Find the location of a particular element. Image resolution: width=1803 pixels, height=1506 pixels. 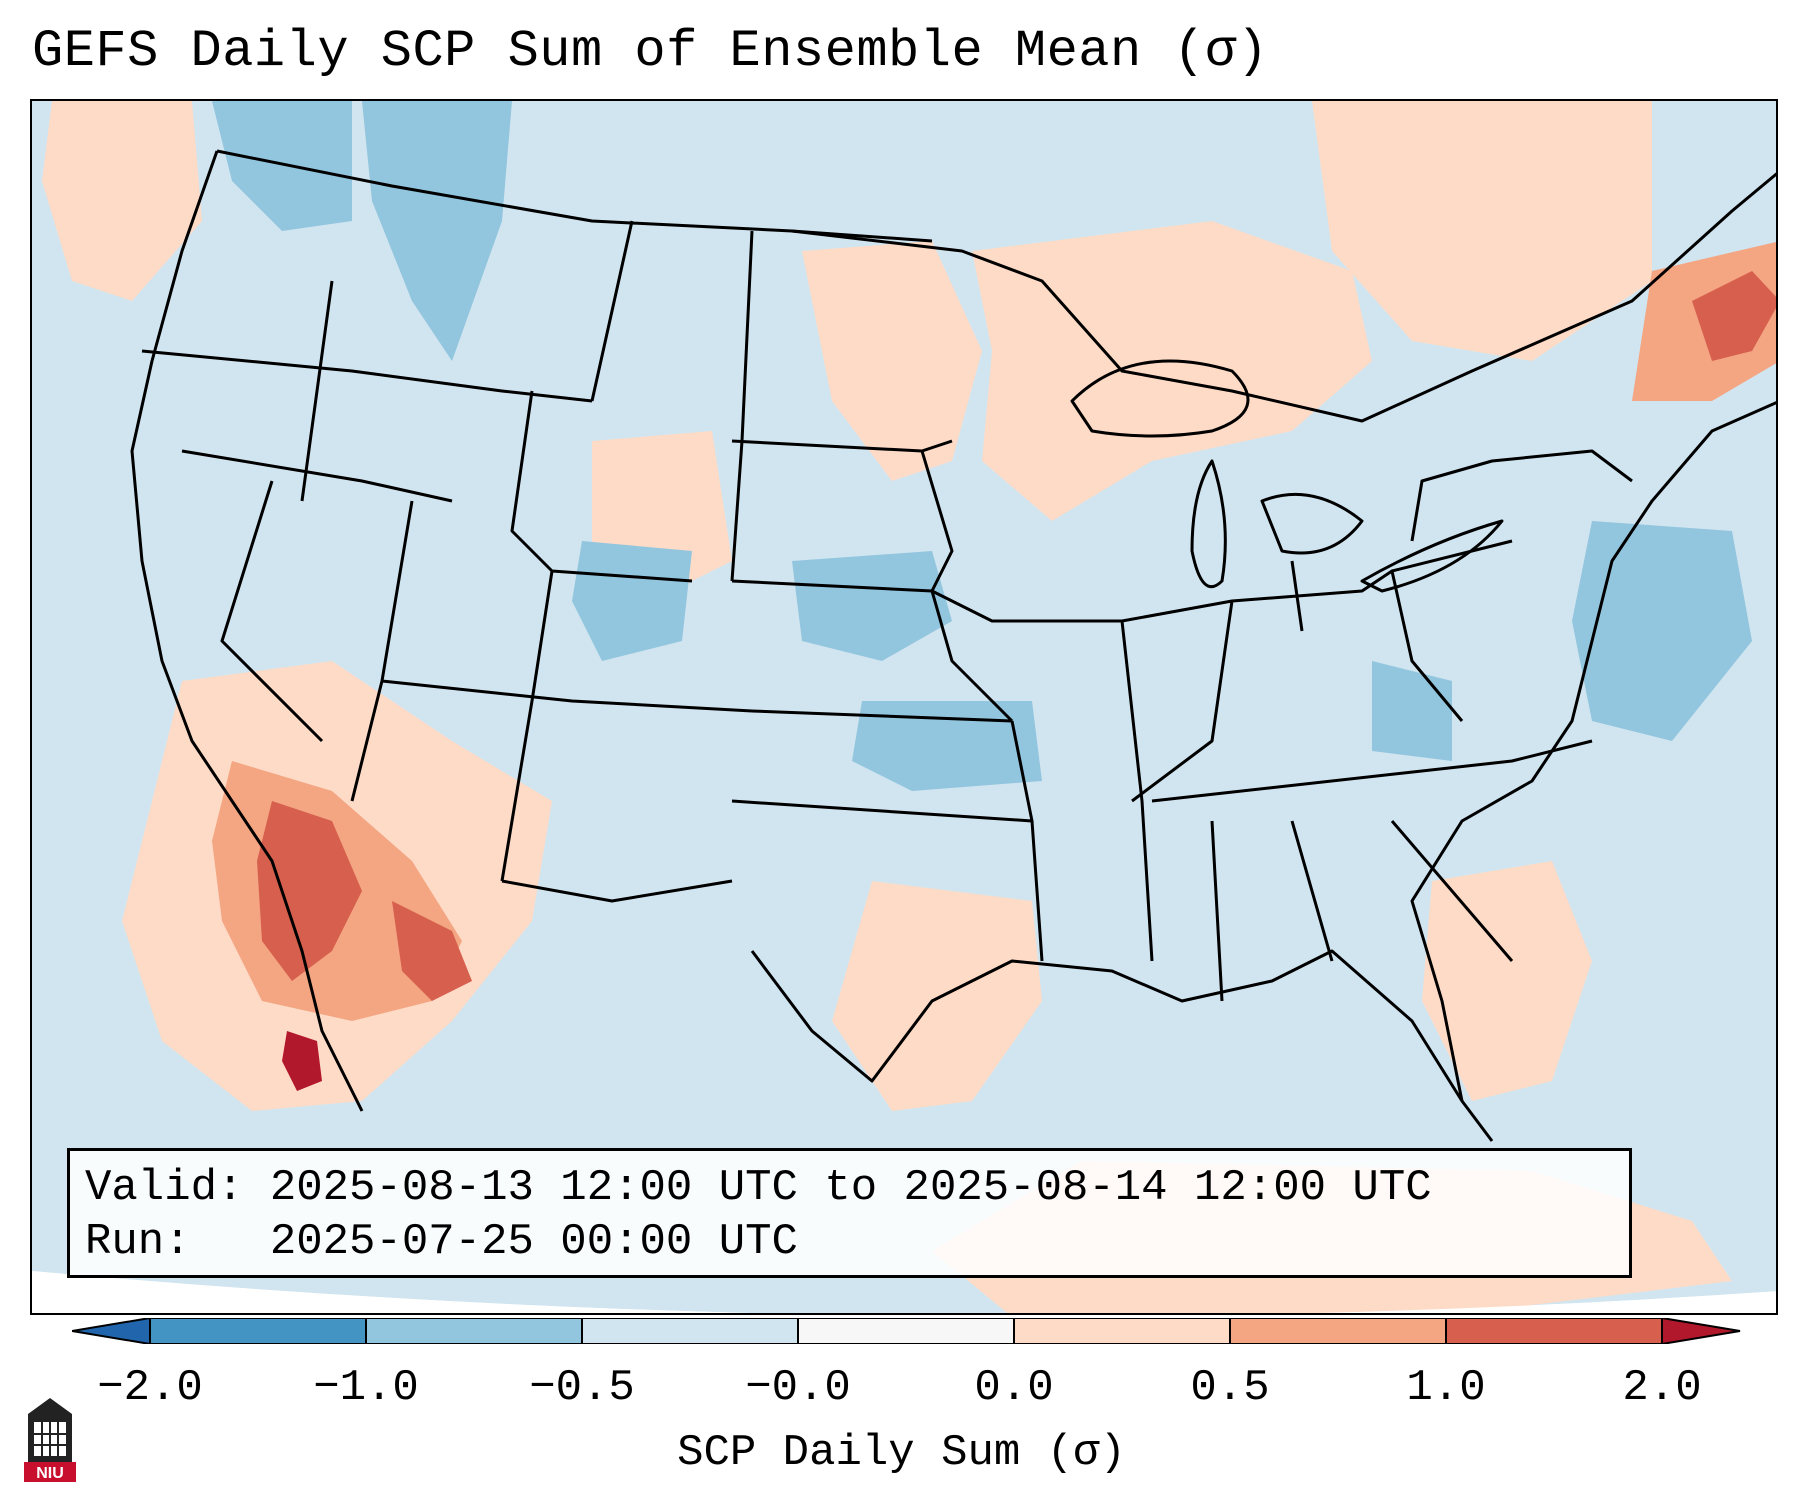

anomaly-region-plains is located at coordinates (892, 361).